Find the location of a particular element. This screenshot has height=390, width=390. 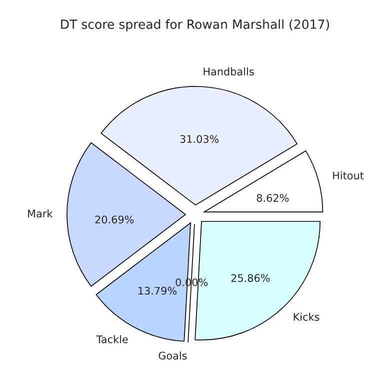

chart-title: DT score spread for Rowan Marshall (2017) is located at coordinates (195, 25).